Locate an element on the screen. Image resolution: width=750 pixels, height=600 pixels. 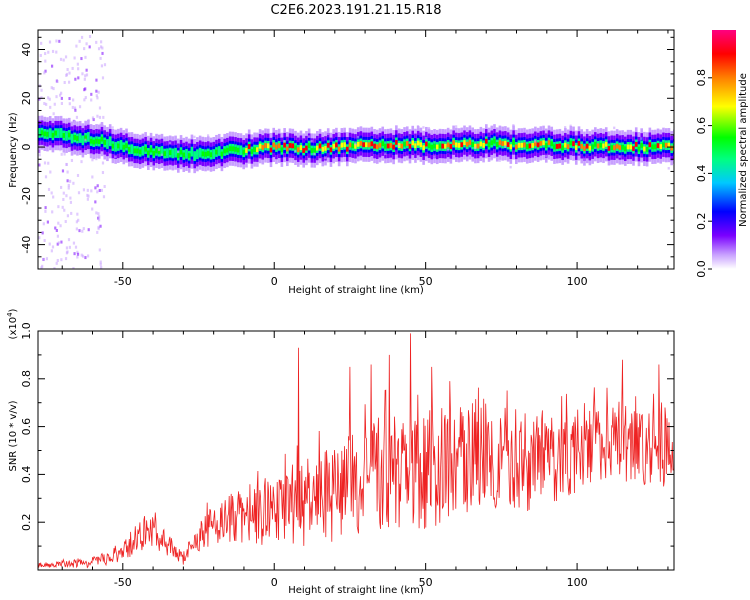
snr-x-tick-label: 50 is located at coordinates (426, 582).